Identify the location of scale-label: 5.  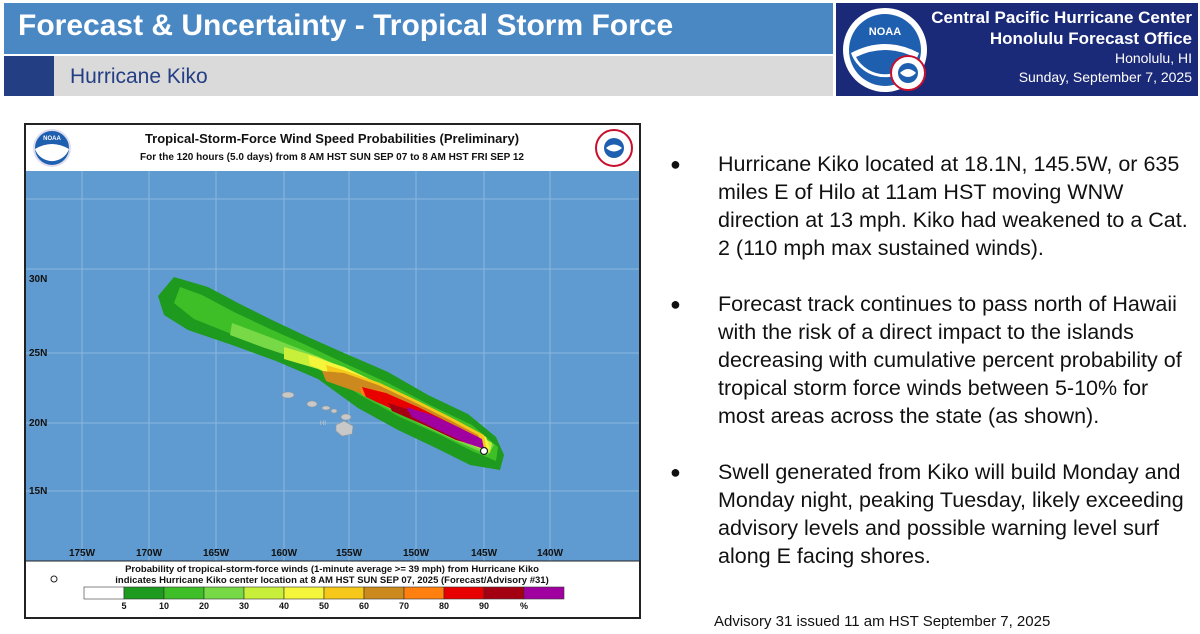
(123, 606).